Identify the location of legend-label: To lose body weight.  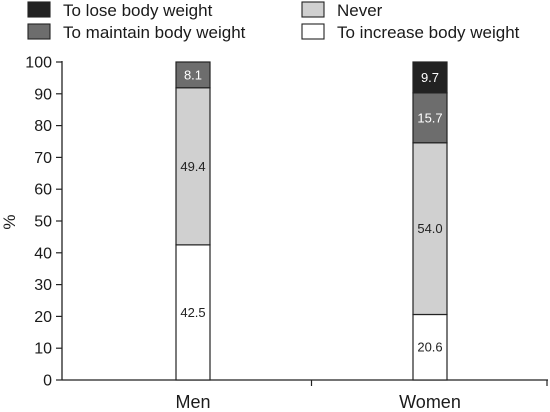
(138, 10).